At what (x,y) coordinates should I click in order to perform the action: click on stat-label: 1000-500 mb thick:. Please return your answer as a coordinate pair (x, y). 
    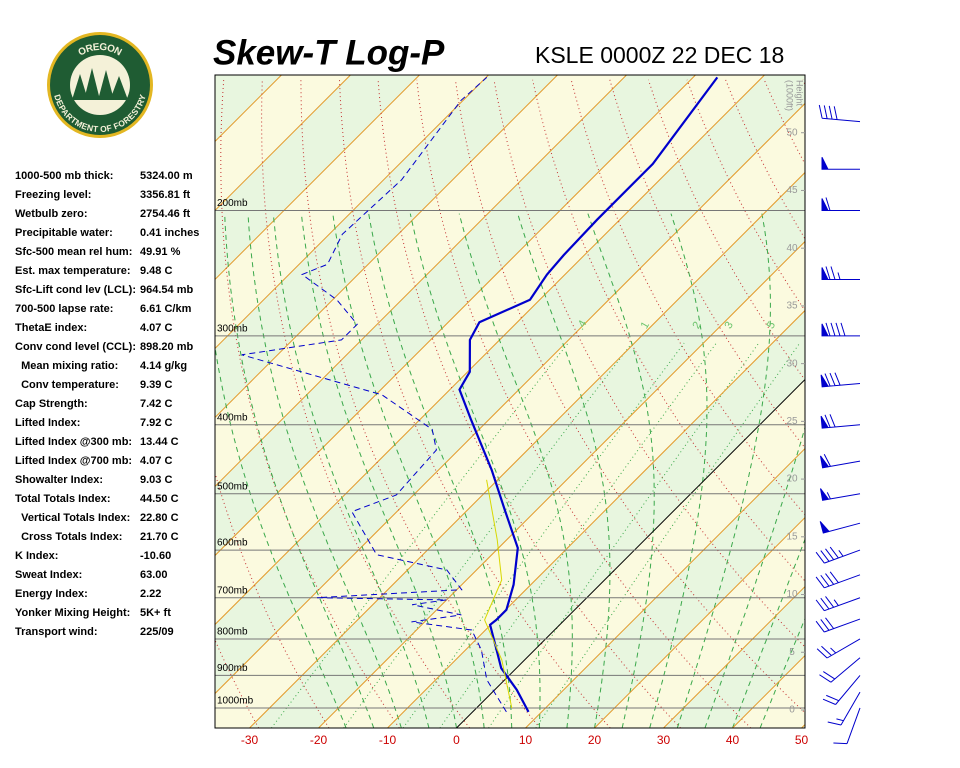
    Looking at the image, I should click on (64, 176).